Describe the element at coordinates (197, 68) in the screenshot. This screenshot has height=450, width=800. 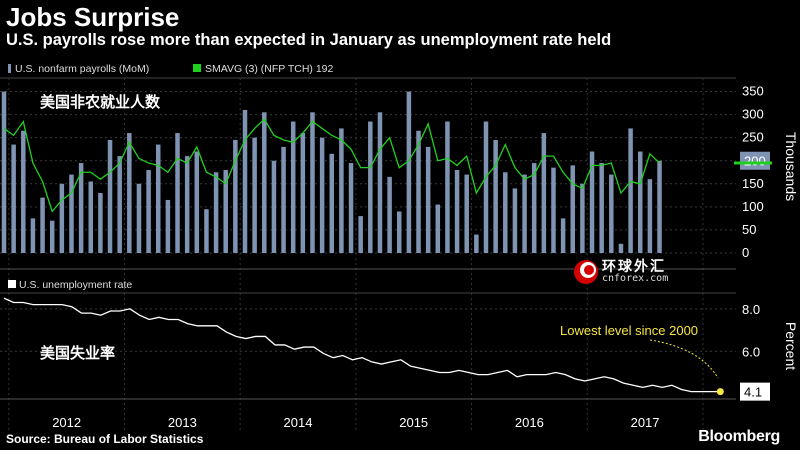
I see `legend-swatch-sma` at that location.